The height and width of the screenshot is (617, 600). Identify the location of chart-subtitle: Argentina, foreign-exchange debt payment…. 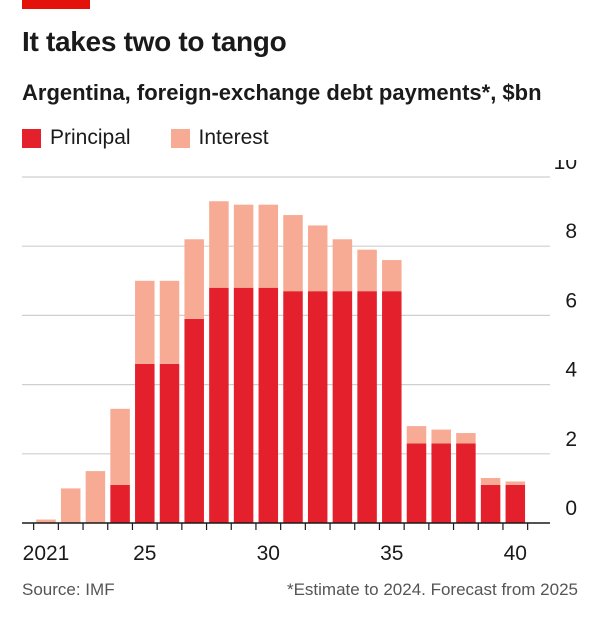
(282, 92).